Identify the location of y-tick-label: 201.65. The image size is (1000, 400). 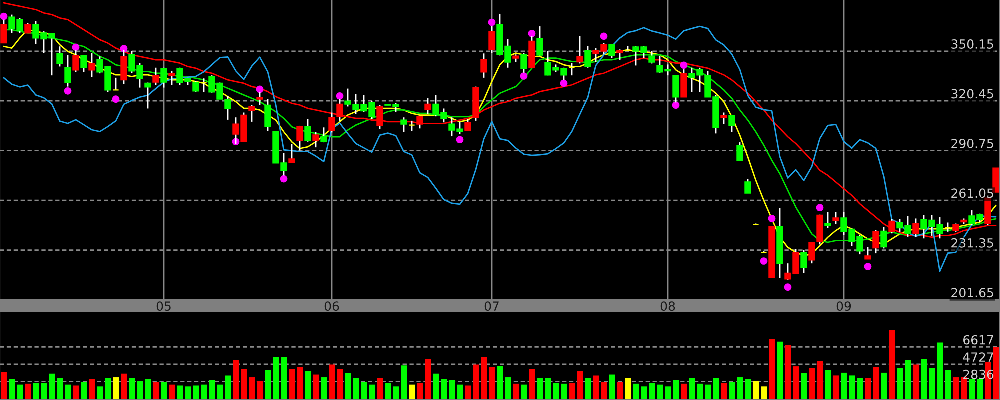
(973, 293).